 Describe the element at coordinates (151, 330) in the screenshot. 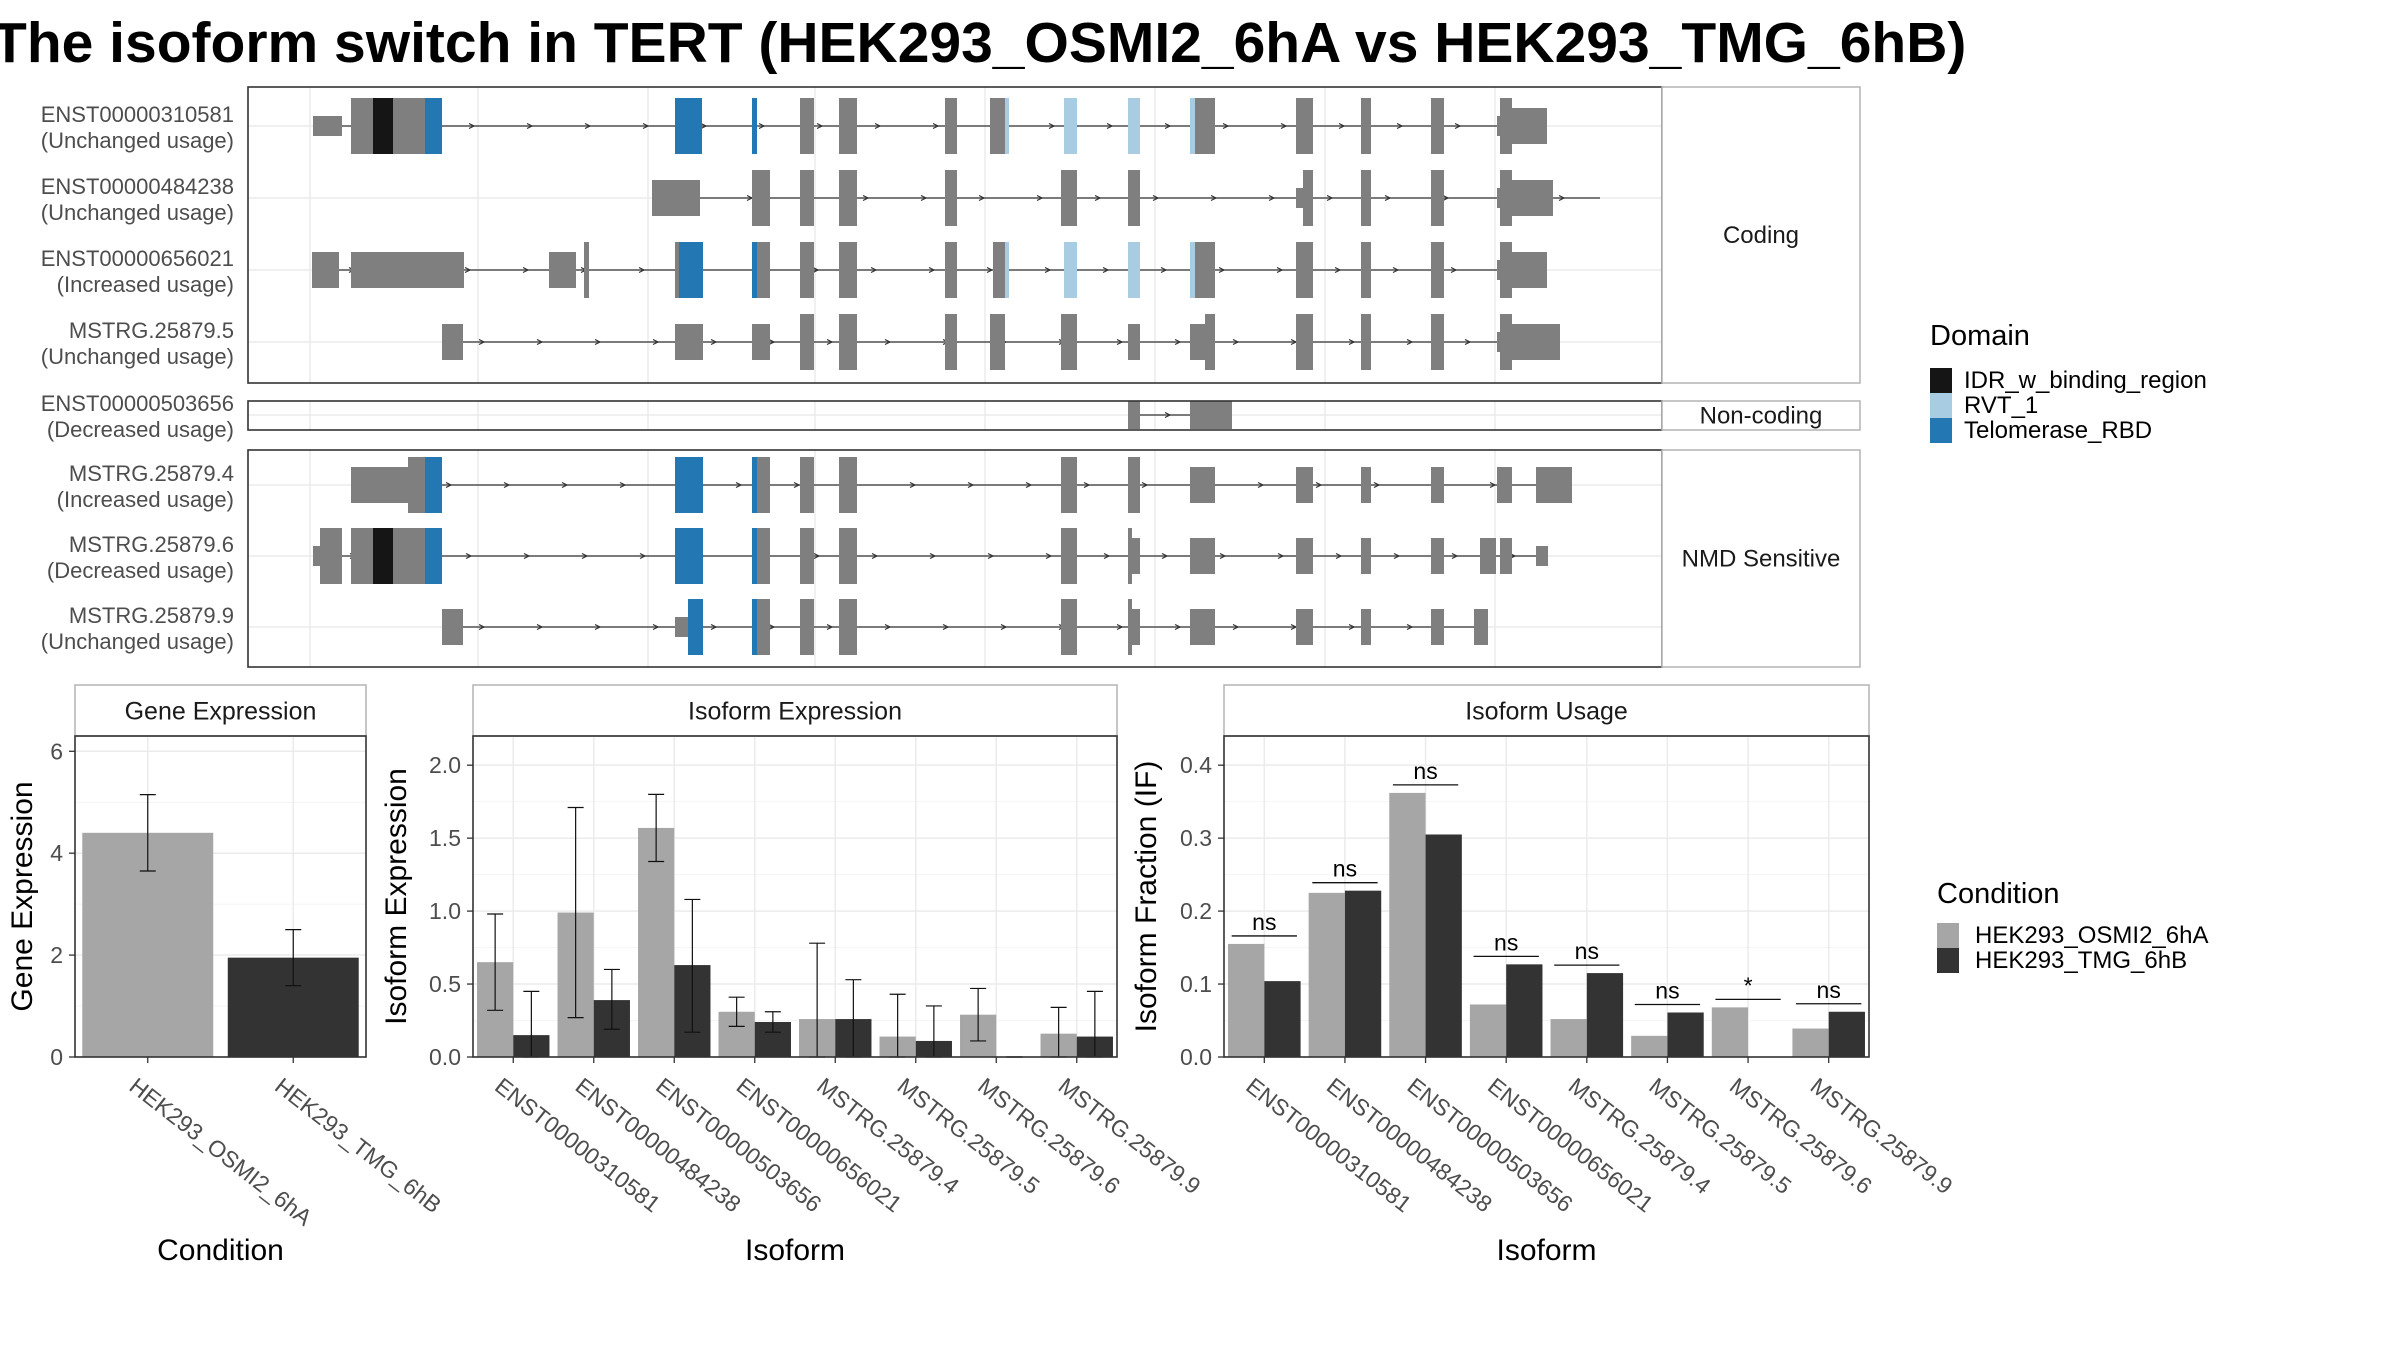

I see `transcript-label: MSTRG.25879.5` at that location.